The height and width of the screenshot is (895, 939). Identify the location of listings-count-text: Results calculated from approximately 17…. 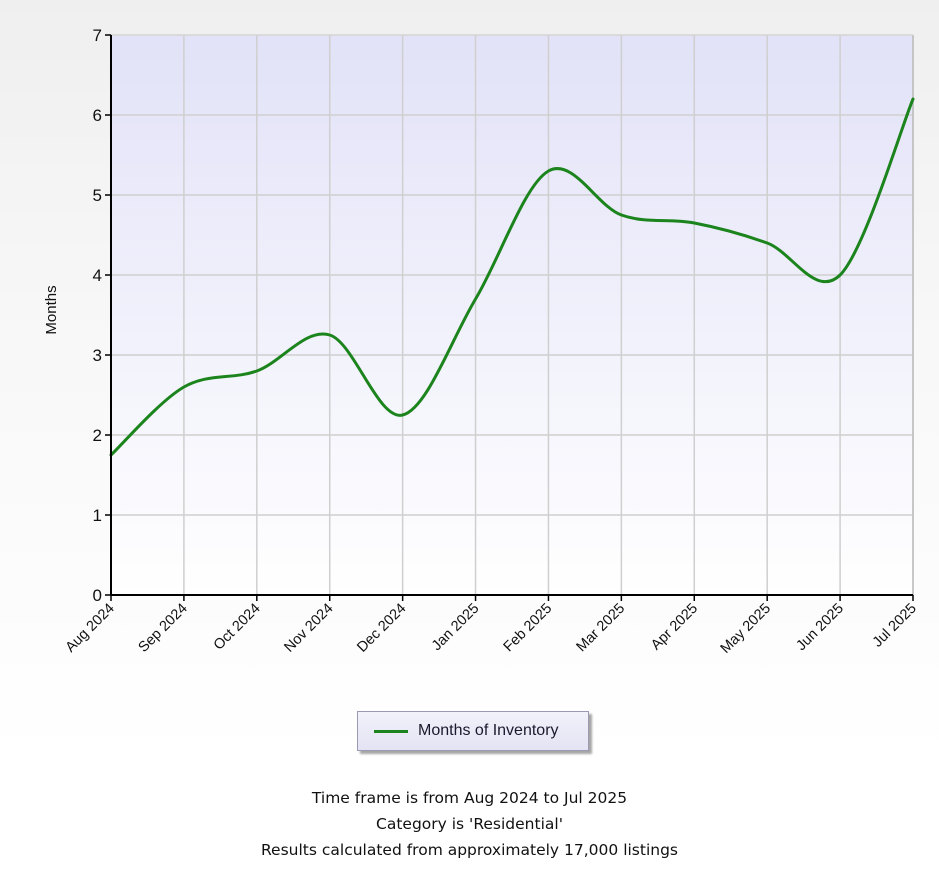
(469, 850).